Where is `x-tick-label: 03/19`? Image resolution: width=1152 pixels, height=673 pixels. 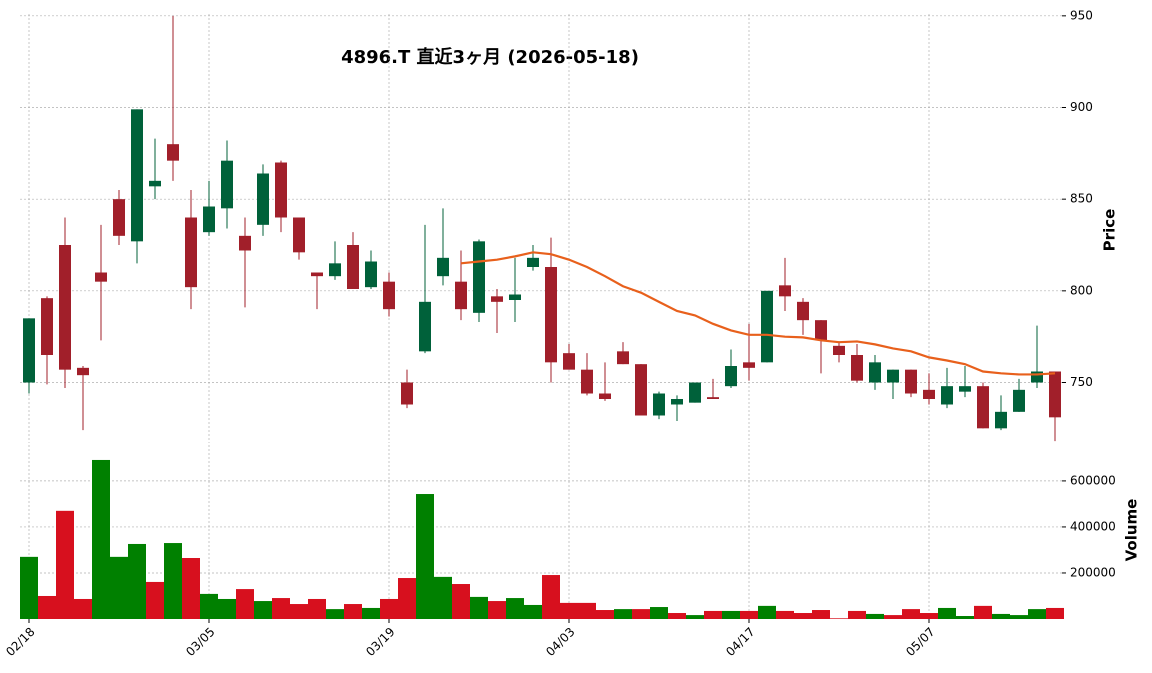 x-tick-label: 03/19 is located at coordinates (380, 642).